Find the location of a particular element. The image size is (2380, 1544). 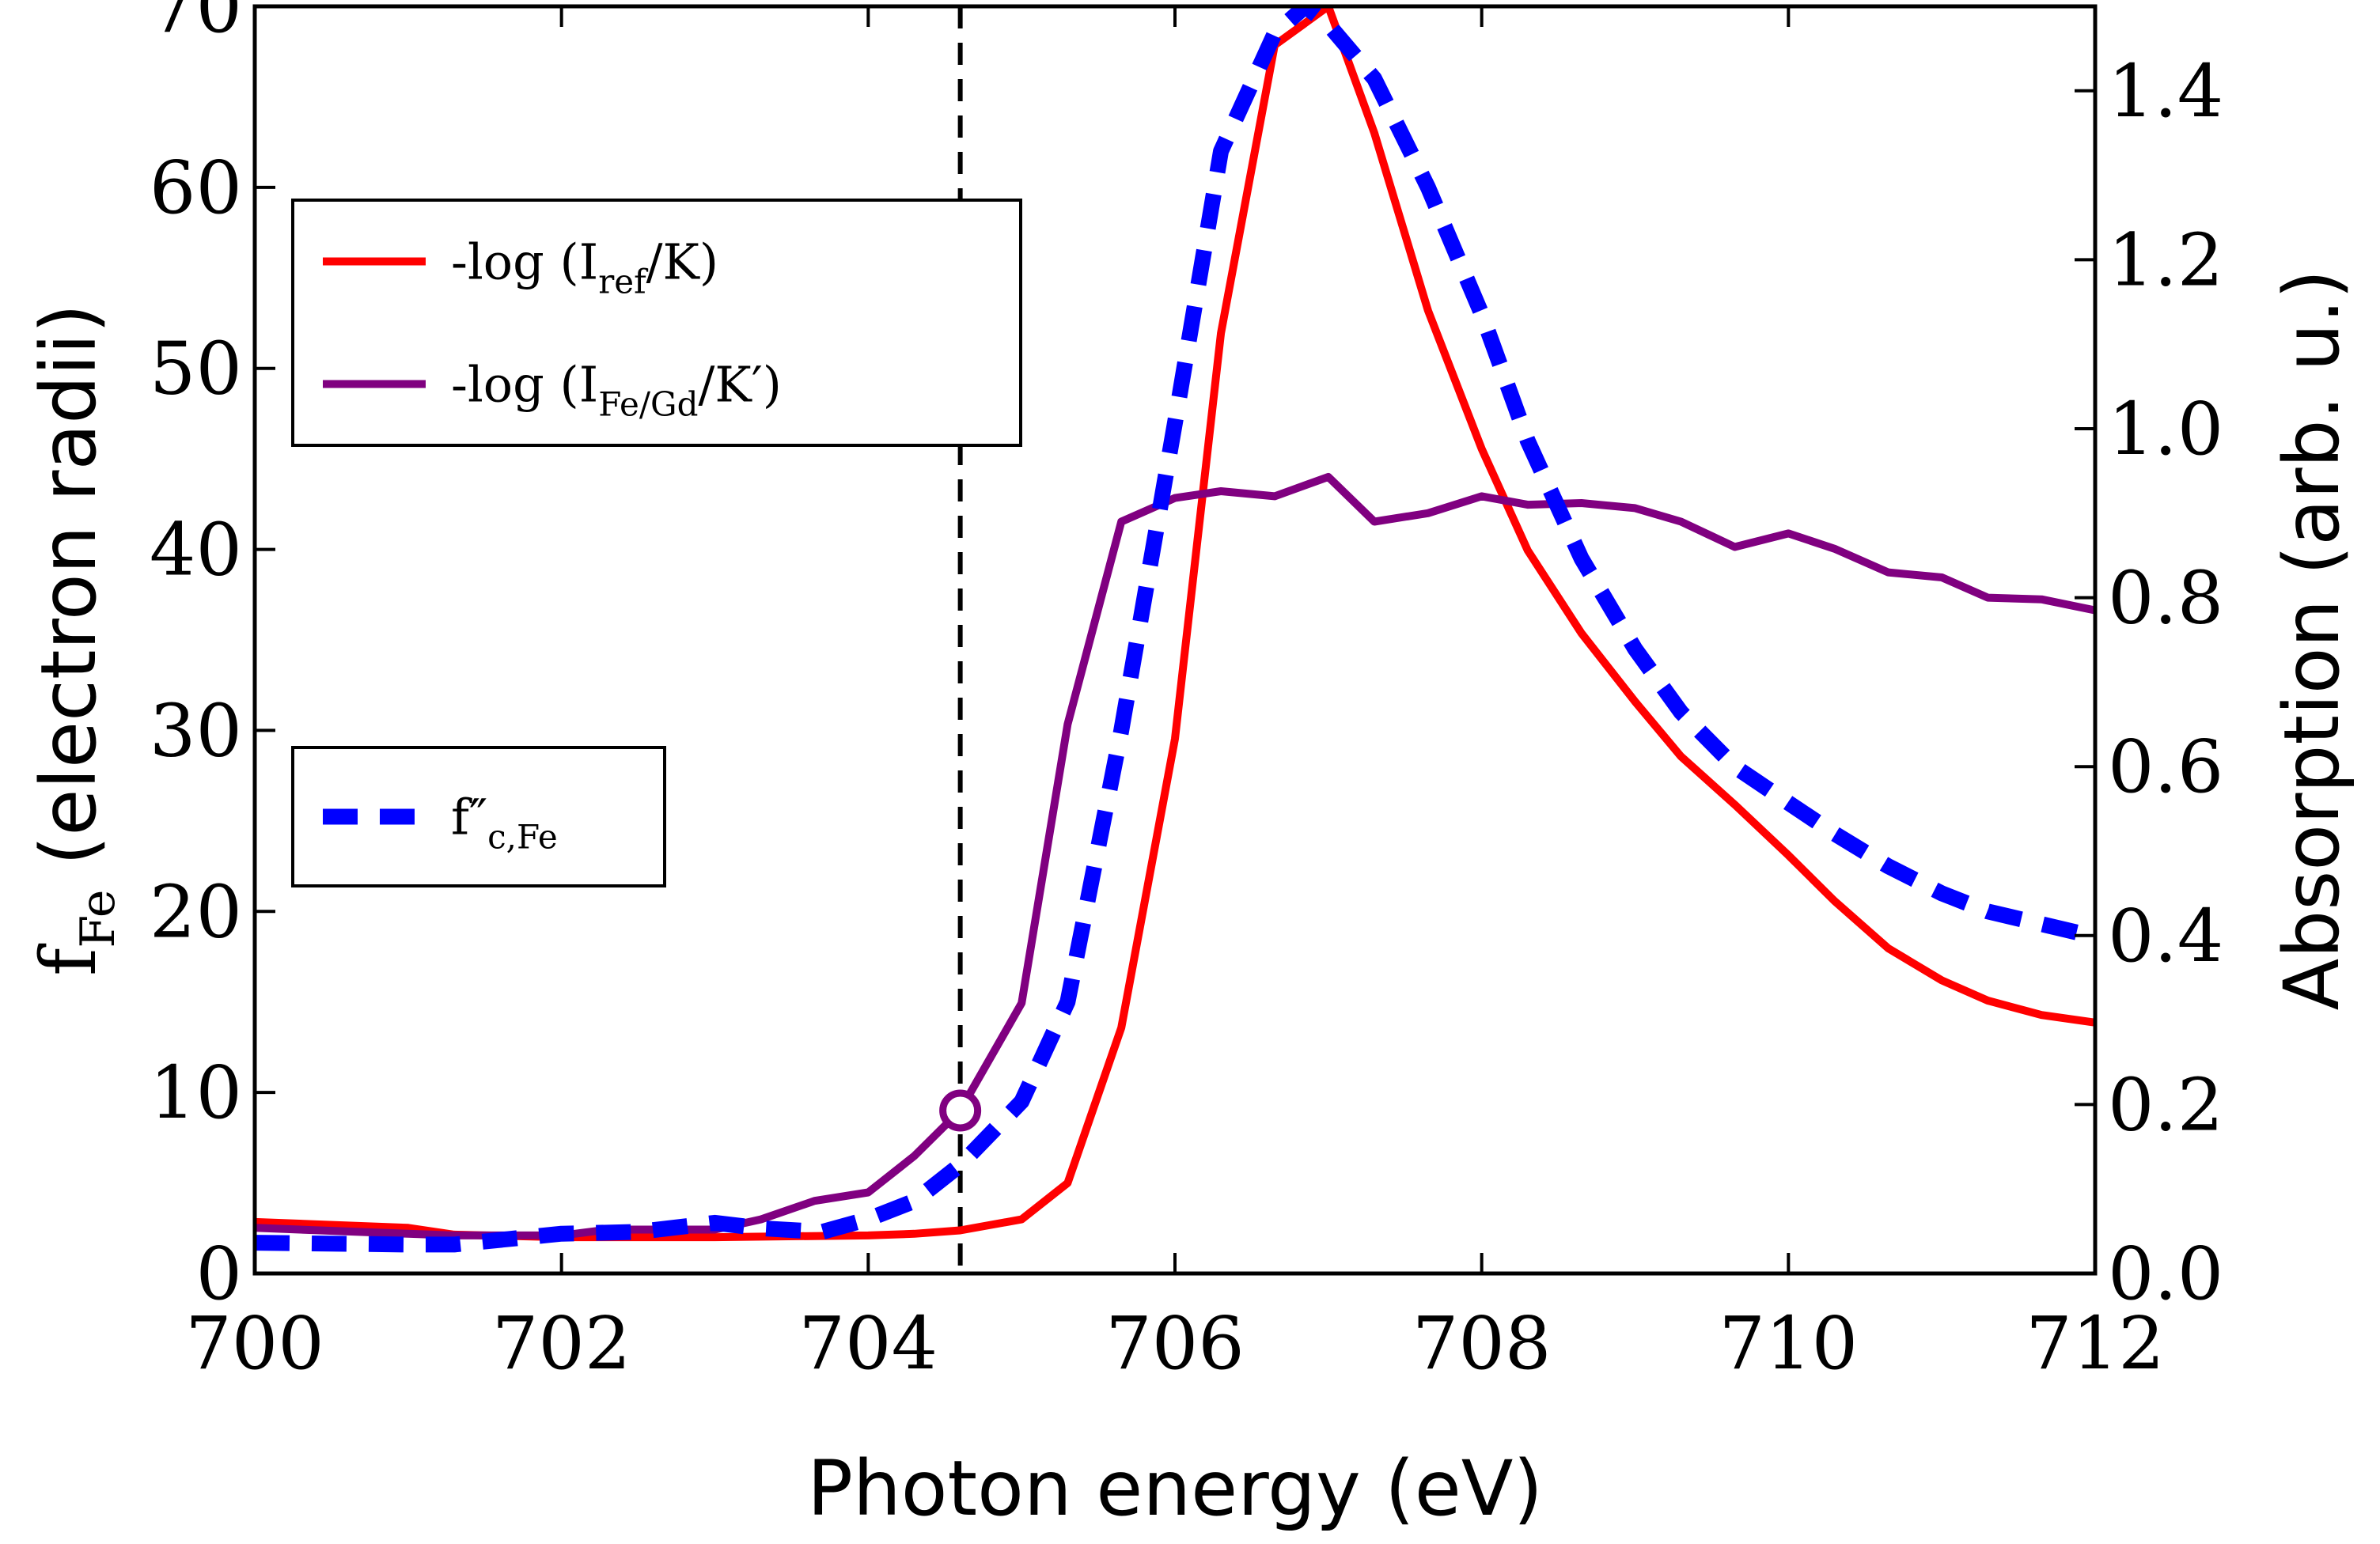

y2-tick-label: 0.2 is located at coordinates (2165, 1104).